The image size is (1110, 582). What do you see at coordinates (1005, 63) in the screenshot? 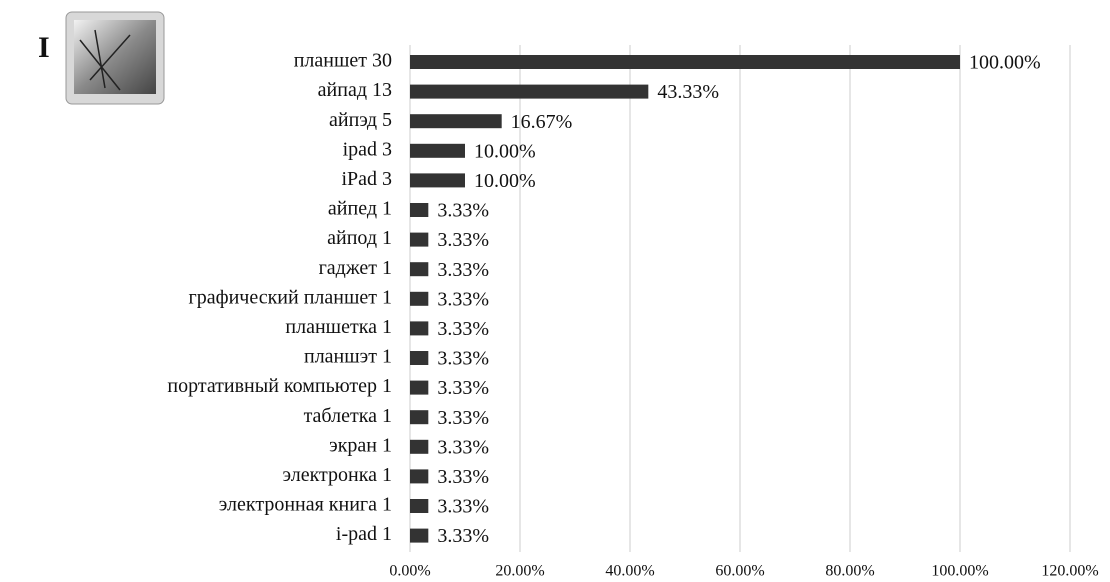
I see `value-label: 100.00%` at bounding box center [1005, 63].